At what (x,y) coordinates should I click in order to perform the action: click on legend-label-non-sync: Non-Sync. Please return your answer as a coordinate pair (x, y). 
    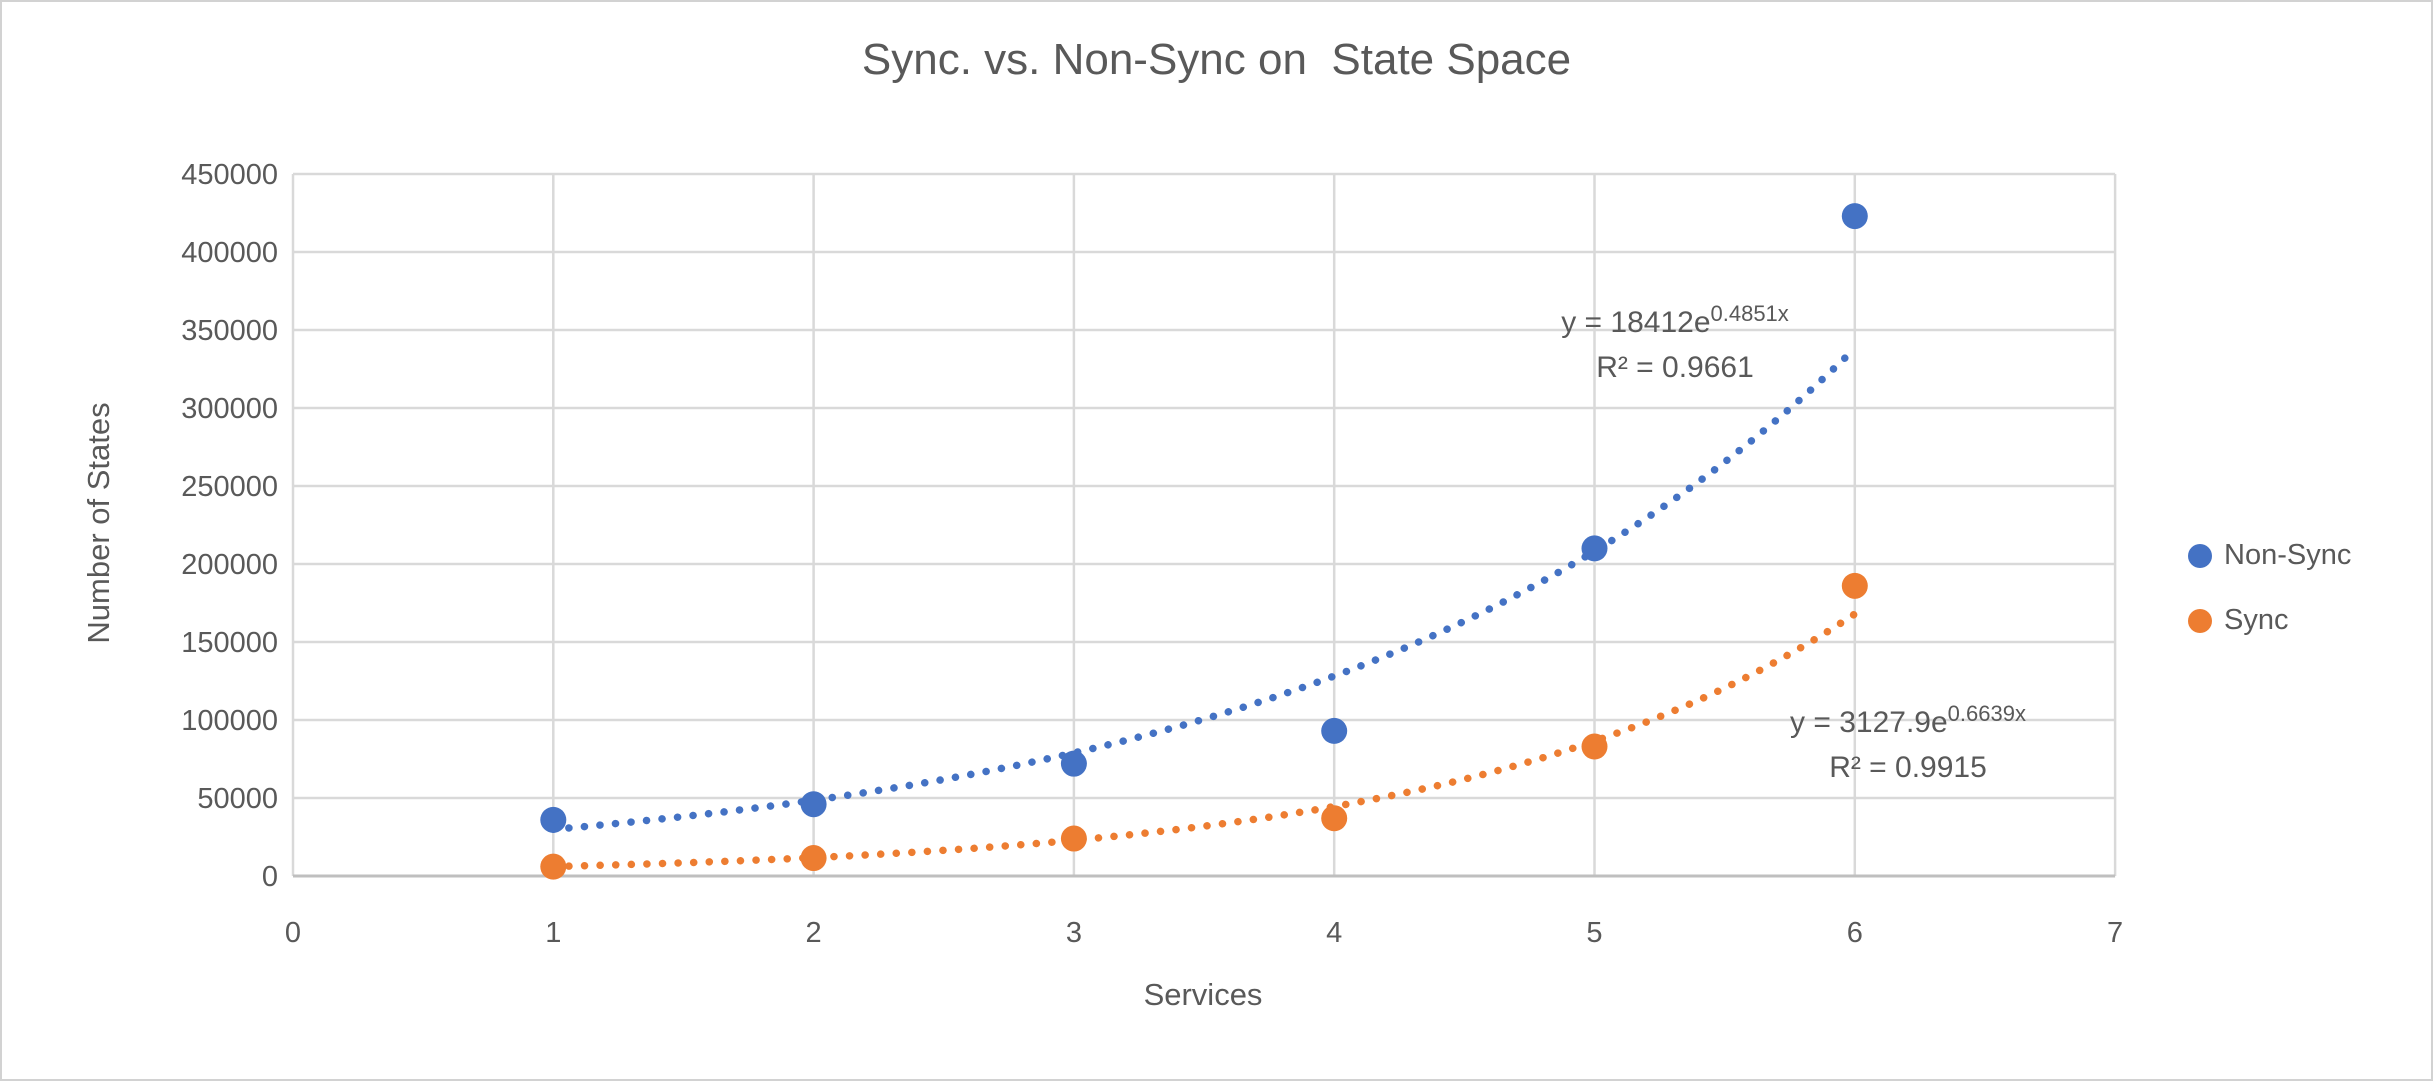
    Looking at the image, I should click on (2288, 555).